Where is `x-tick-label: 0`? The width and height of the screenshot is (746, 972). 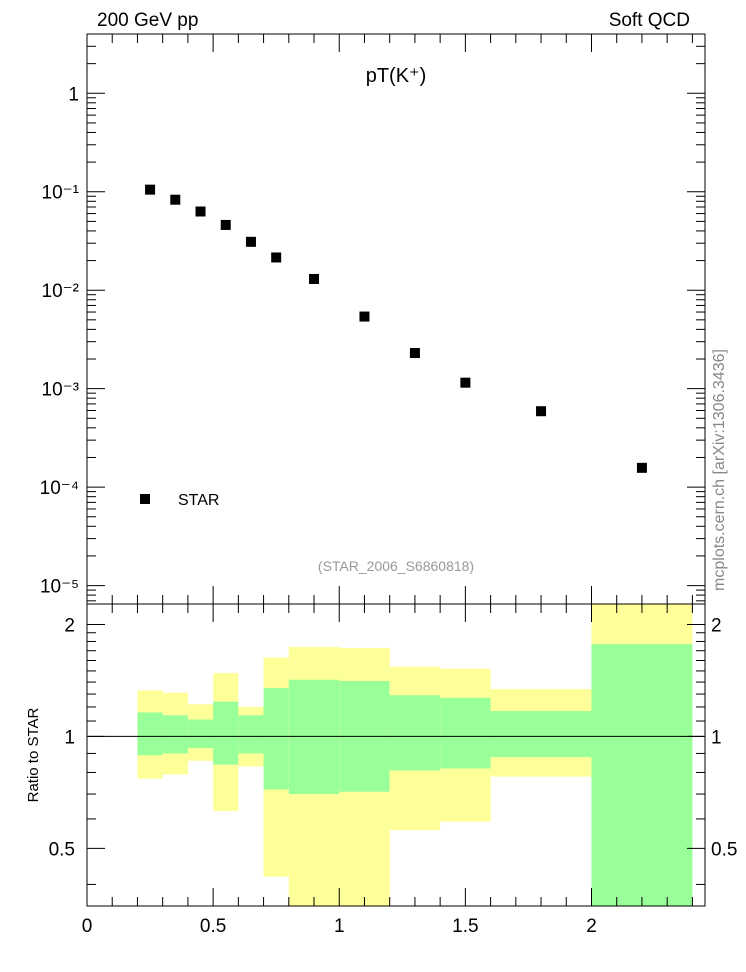 x-tick-label: 0 is located at coordinates (87, 926).